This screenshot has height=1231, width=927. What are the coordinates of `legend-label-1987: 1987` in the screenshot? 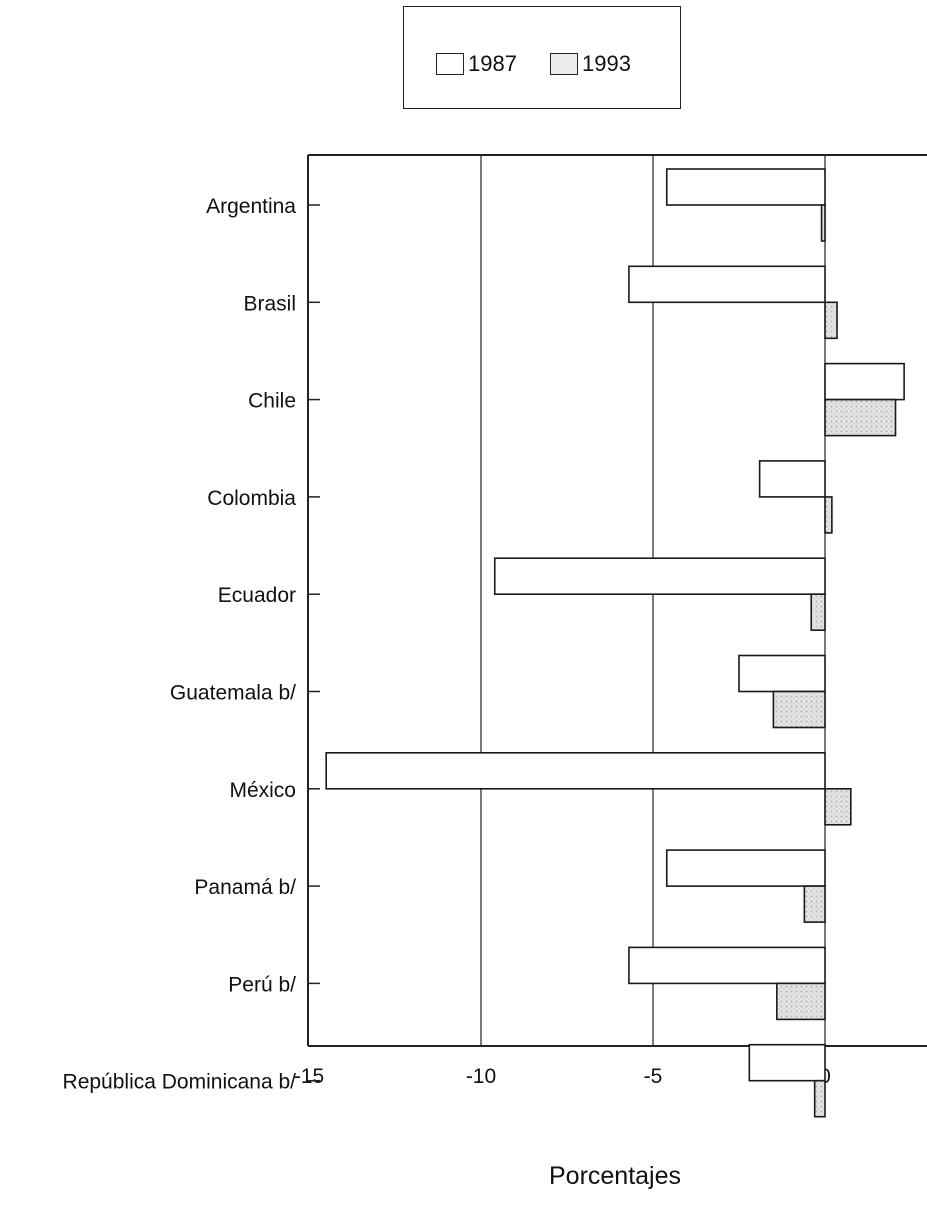 It's located at (492, 63).